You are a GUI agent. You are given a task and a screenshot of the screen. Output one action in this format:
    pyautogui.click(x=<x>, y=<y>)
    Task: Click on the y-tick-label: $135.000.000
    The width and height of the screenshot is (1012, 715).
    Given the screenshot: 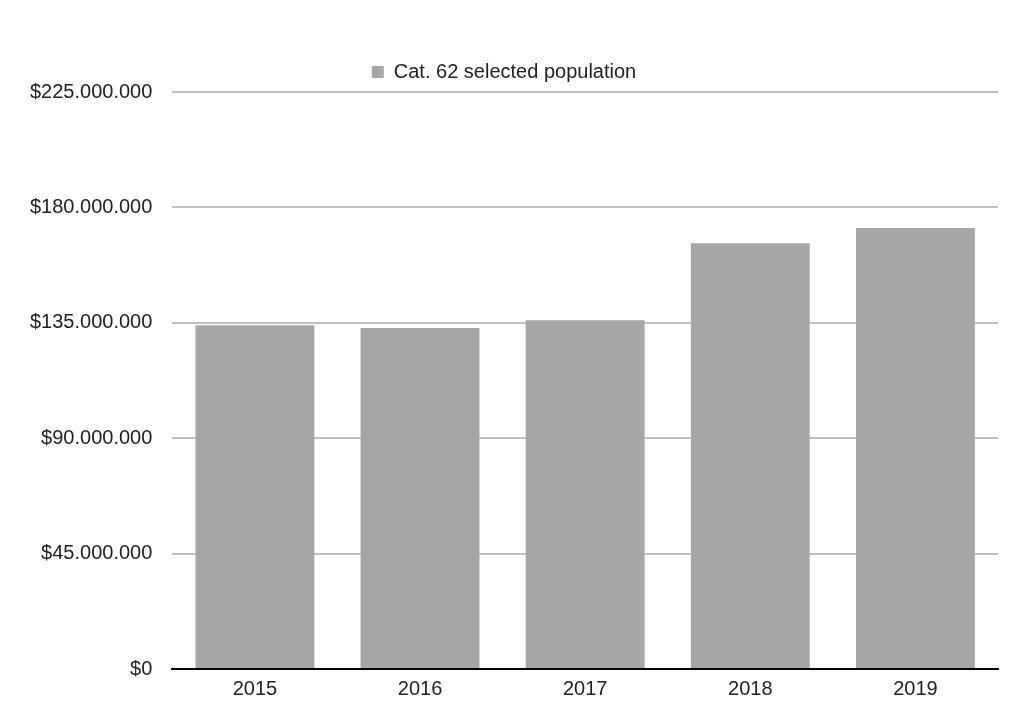 What is the action you would take?
    pyautogui.click(x=91, y=321)
    